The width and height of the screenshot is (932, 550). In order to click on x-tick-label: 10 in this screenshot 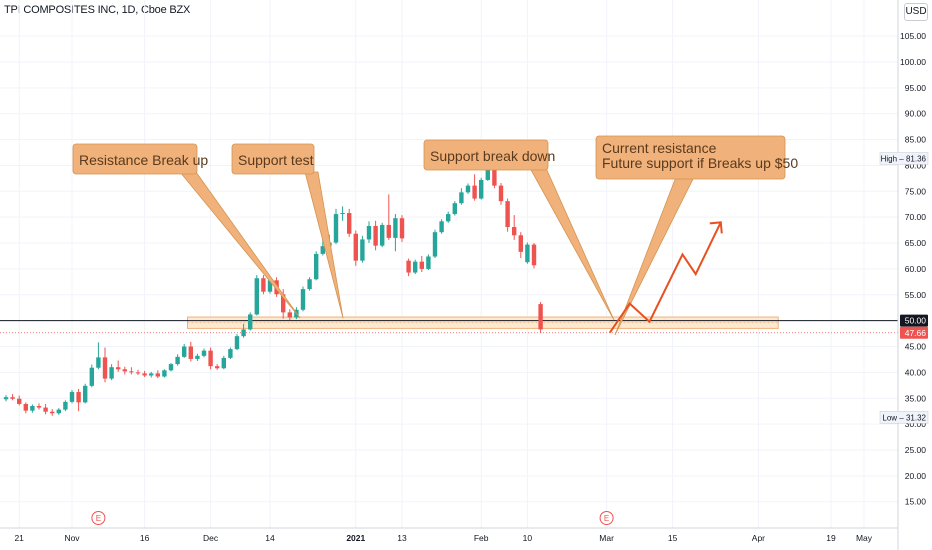, I will do `click(528, 538)`.